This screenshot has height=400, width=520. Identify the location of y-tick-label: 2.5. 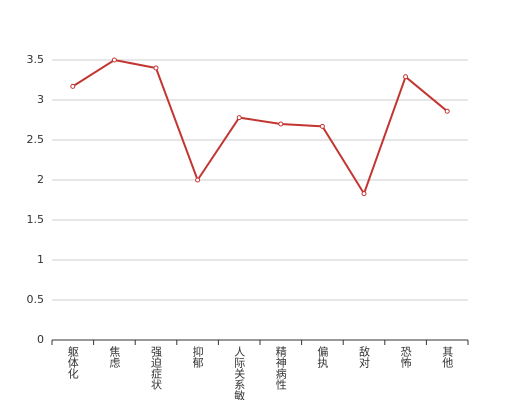
(36, 139).